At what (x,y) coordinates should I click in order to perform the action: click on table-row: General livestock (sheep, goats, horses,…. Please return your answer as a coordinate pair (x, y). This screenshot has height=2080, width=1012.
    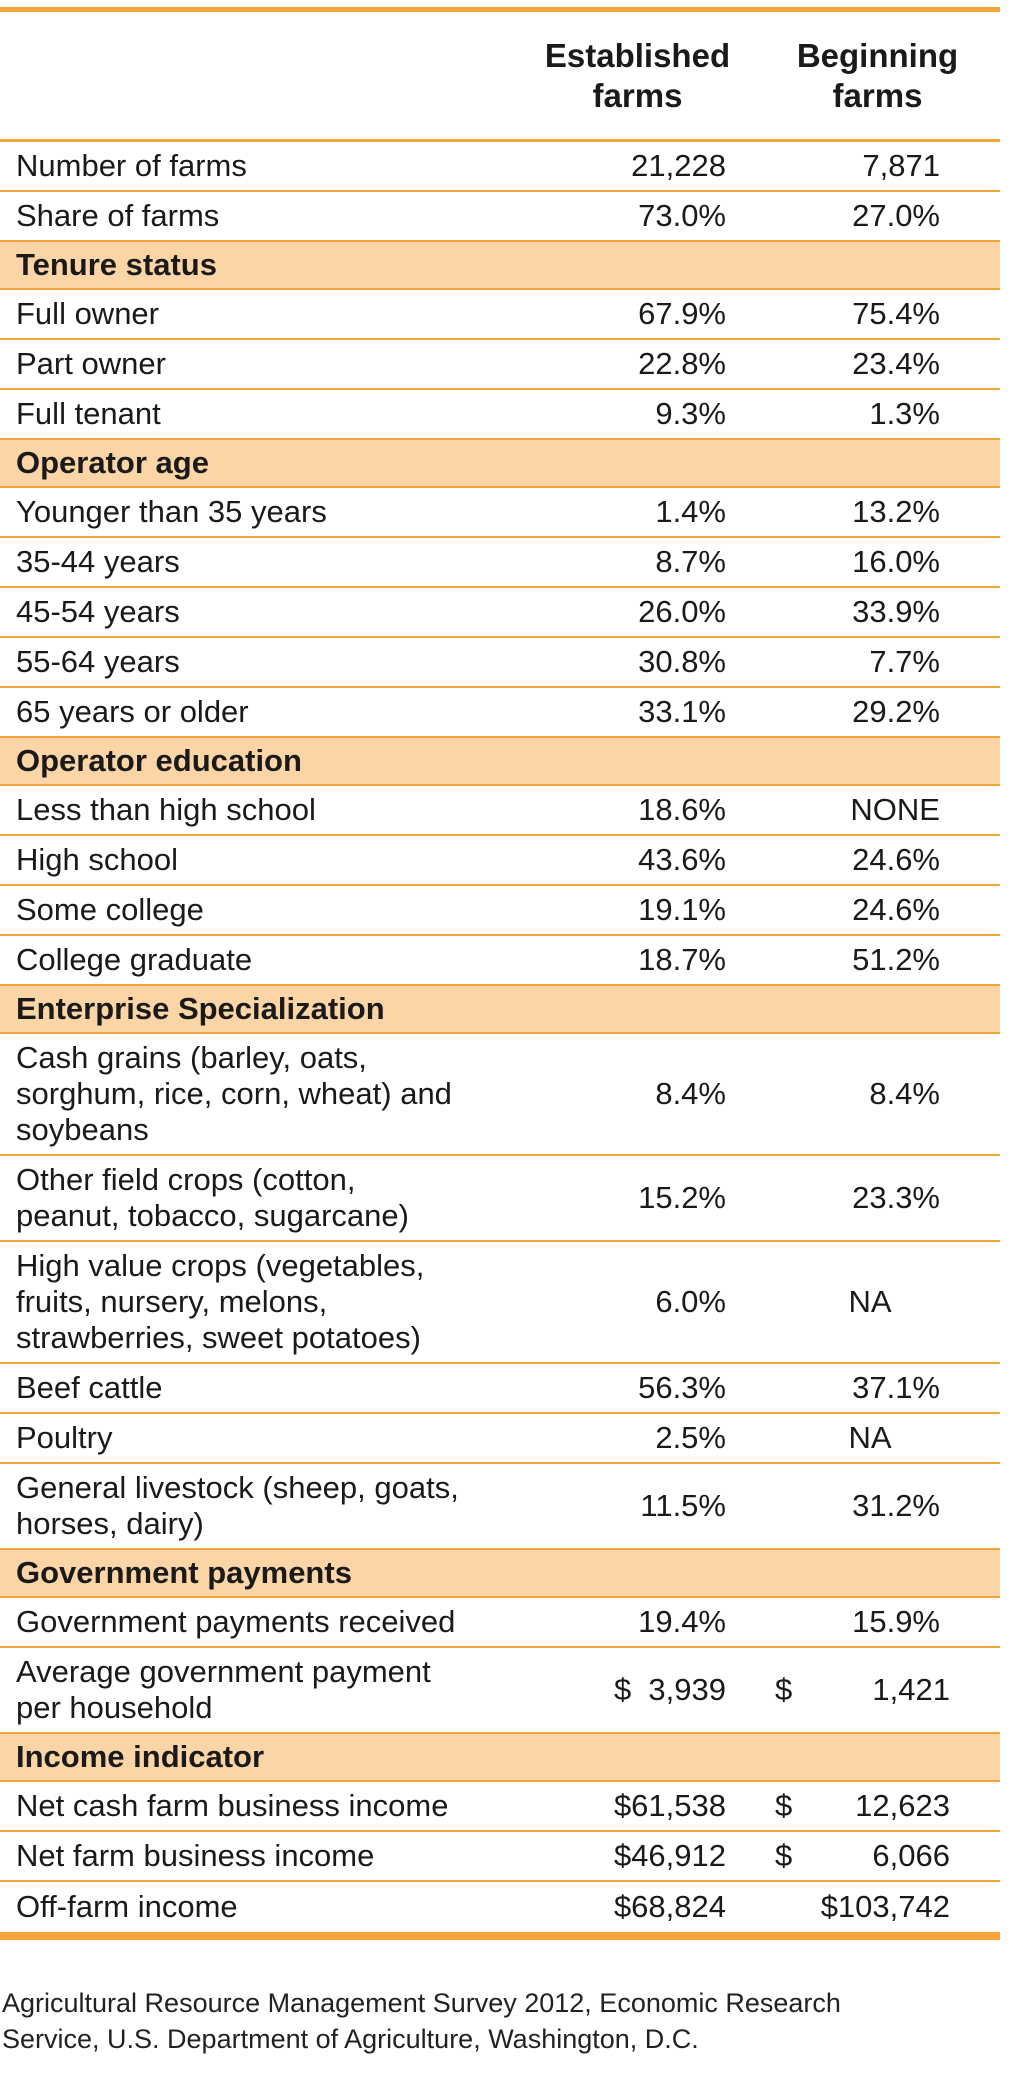
    Looking at the image, I should click on (500, 1507).